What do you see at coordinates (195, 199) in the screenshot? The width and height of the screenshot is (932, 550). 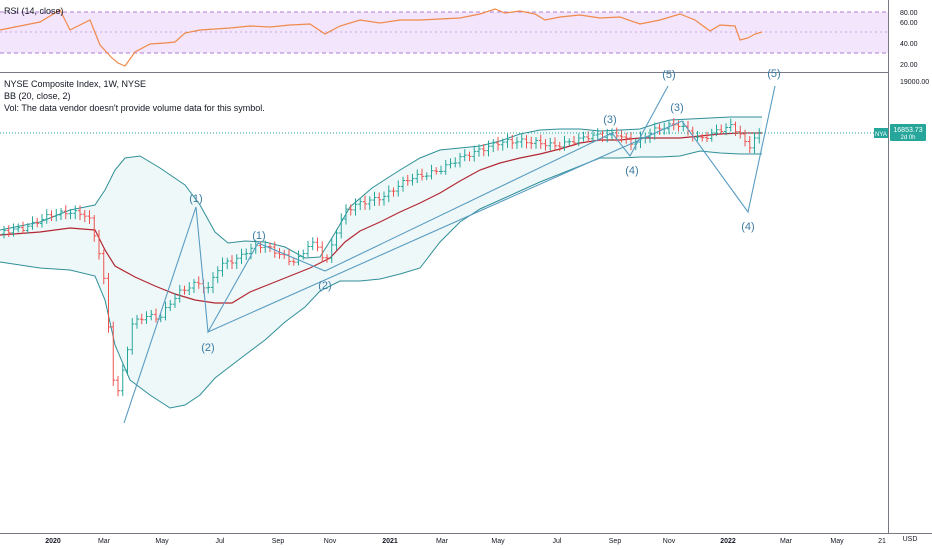 I see `wave-label: (1)` at bounding box center [195, 199].